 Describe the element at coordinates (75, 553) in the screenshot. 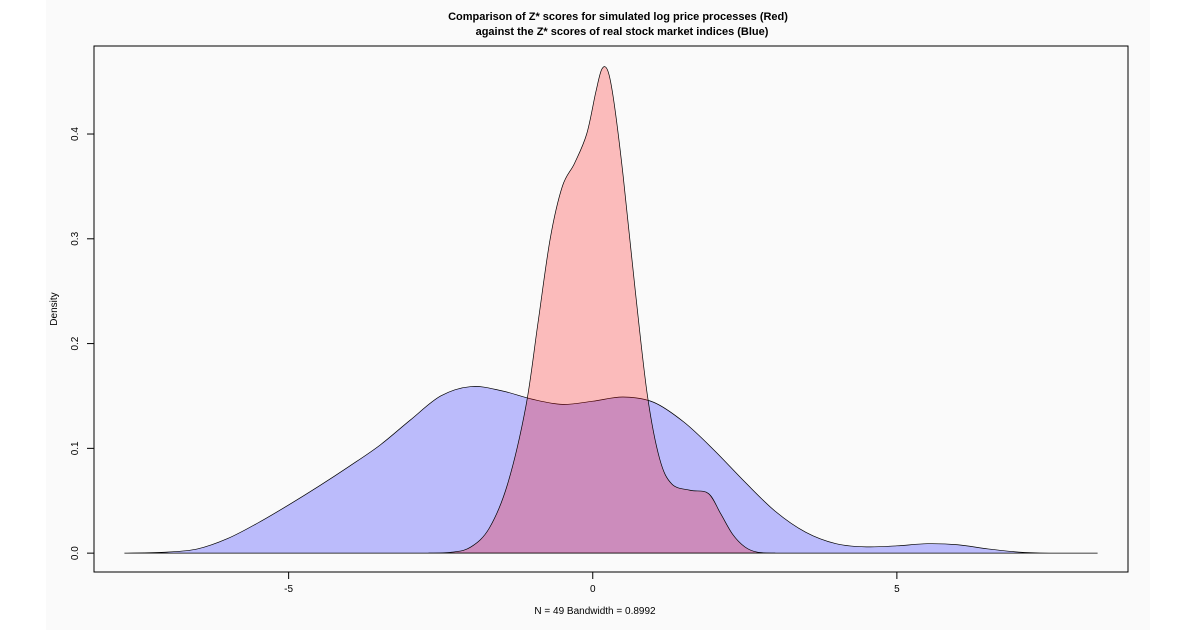

I see `y-tick-label: 0.0` at that location.